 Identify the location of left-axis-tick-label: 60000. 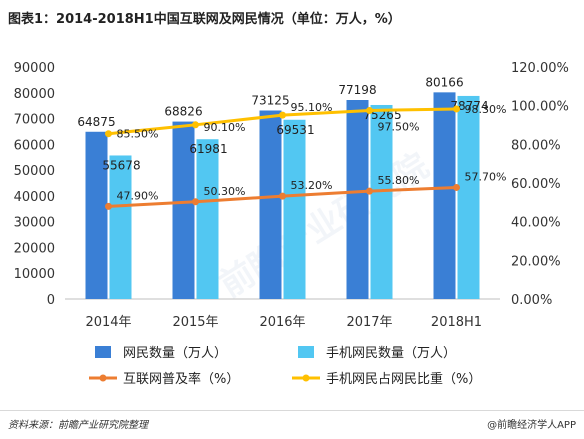
(34, 145).